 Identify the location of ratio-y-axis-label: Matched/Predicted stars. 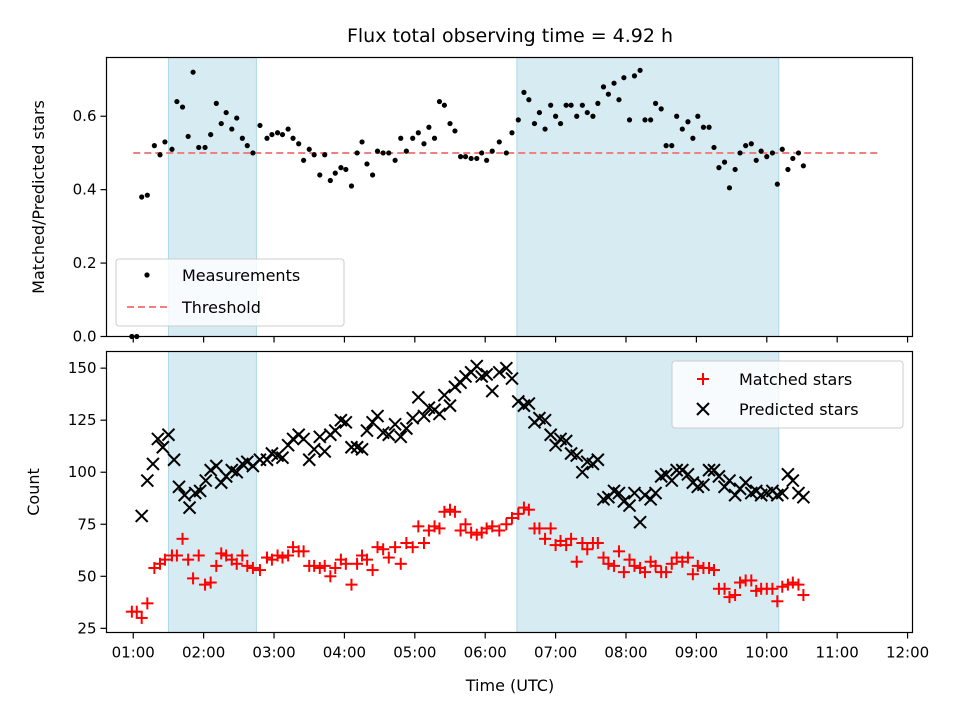
(38, 197).